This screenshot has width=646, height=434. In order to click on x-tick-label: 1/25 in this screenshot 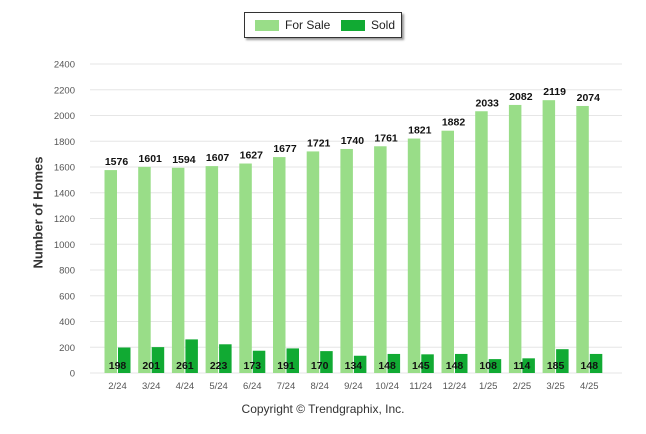, I will do `click(488, 386)`.